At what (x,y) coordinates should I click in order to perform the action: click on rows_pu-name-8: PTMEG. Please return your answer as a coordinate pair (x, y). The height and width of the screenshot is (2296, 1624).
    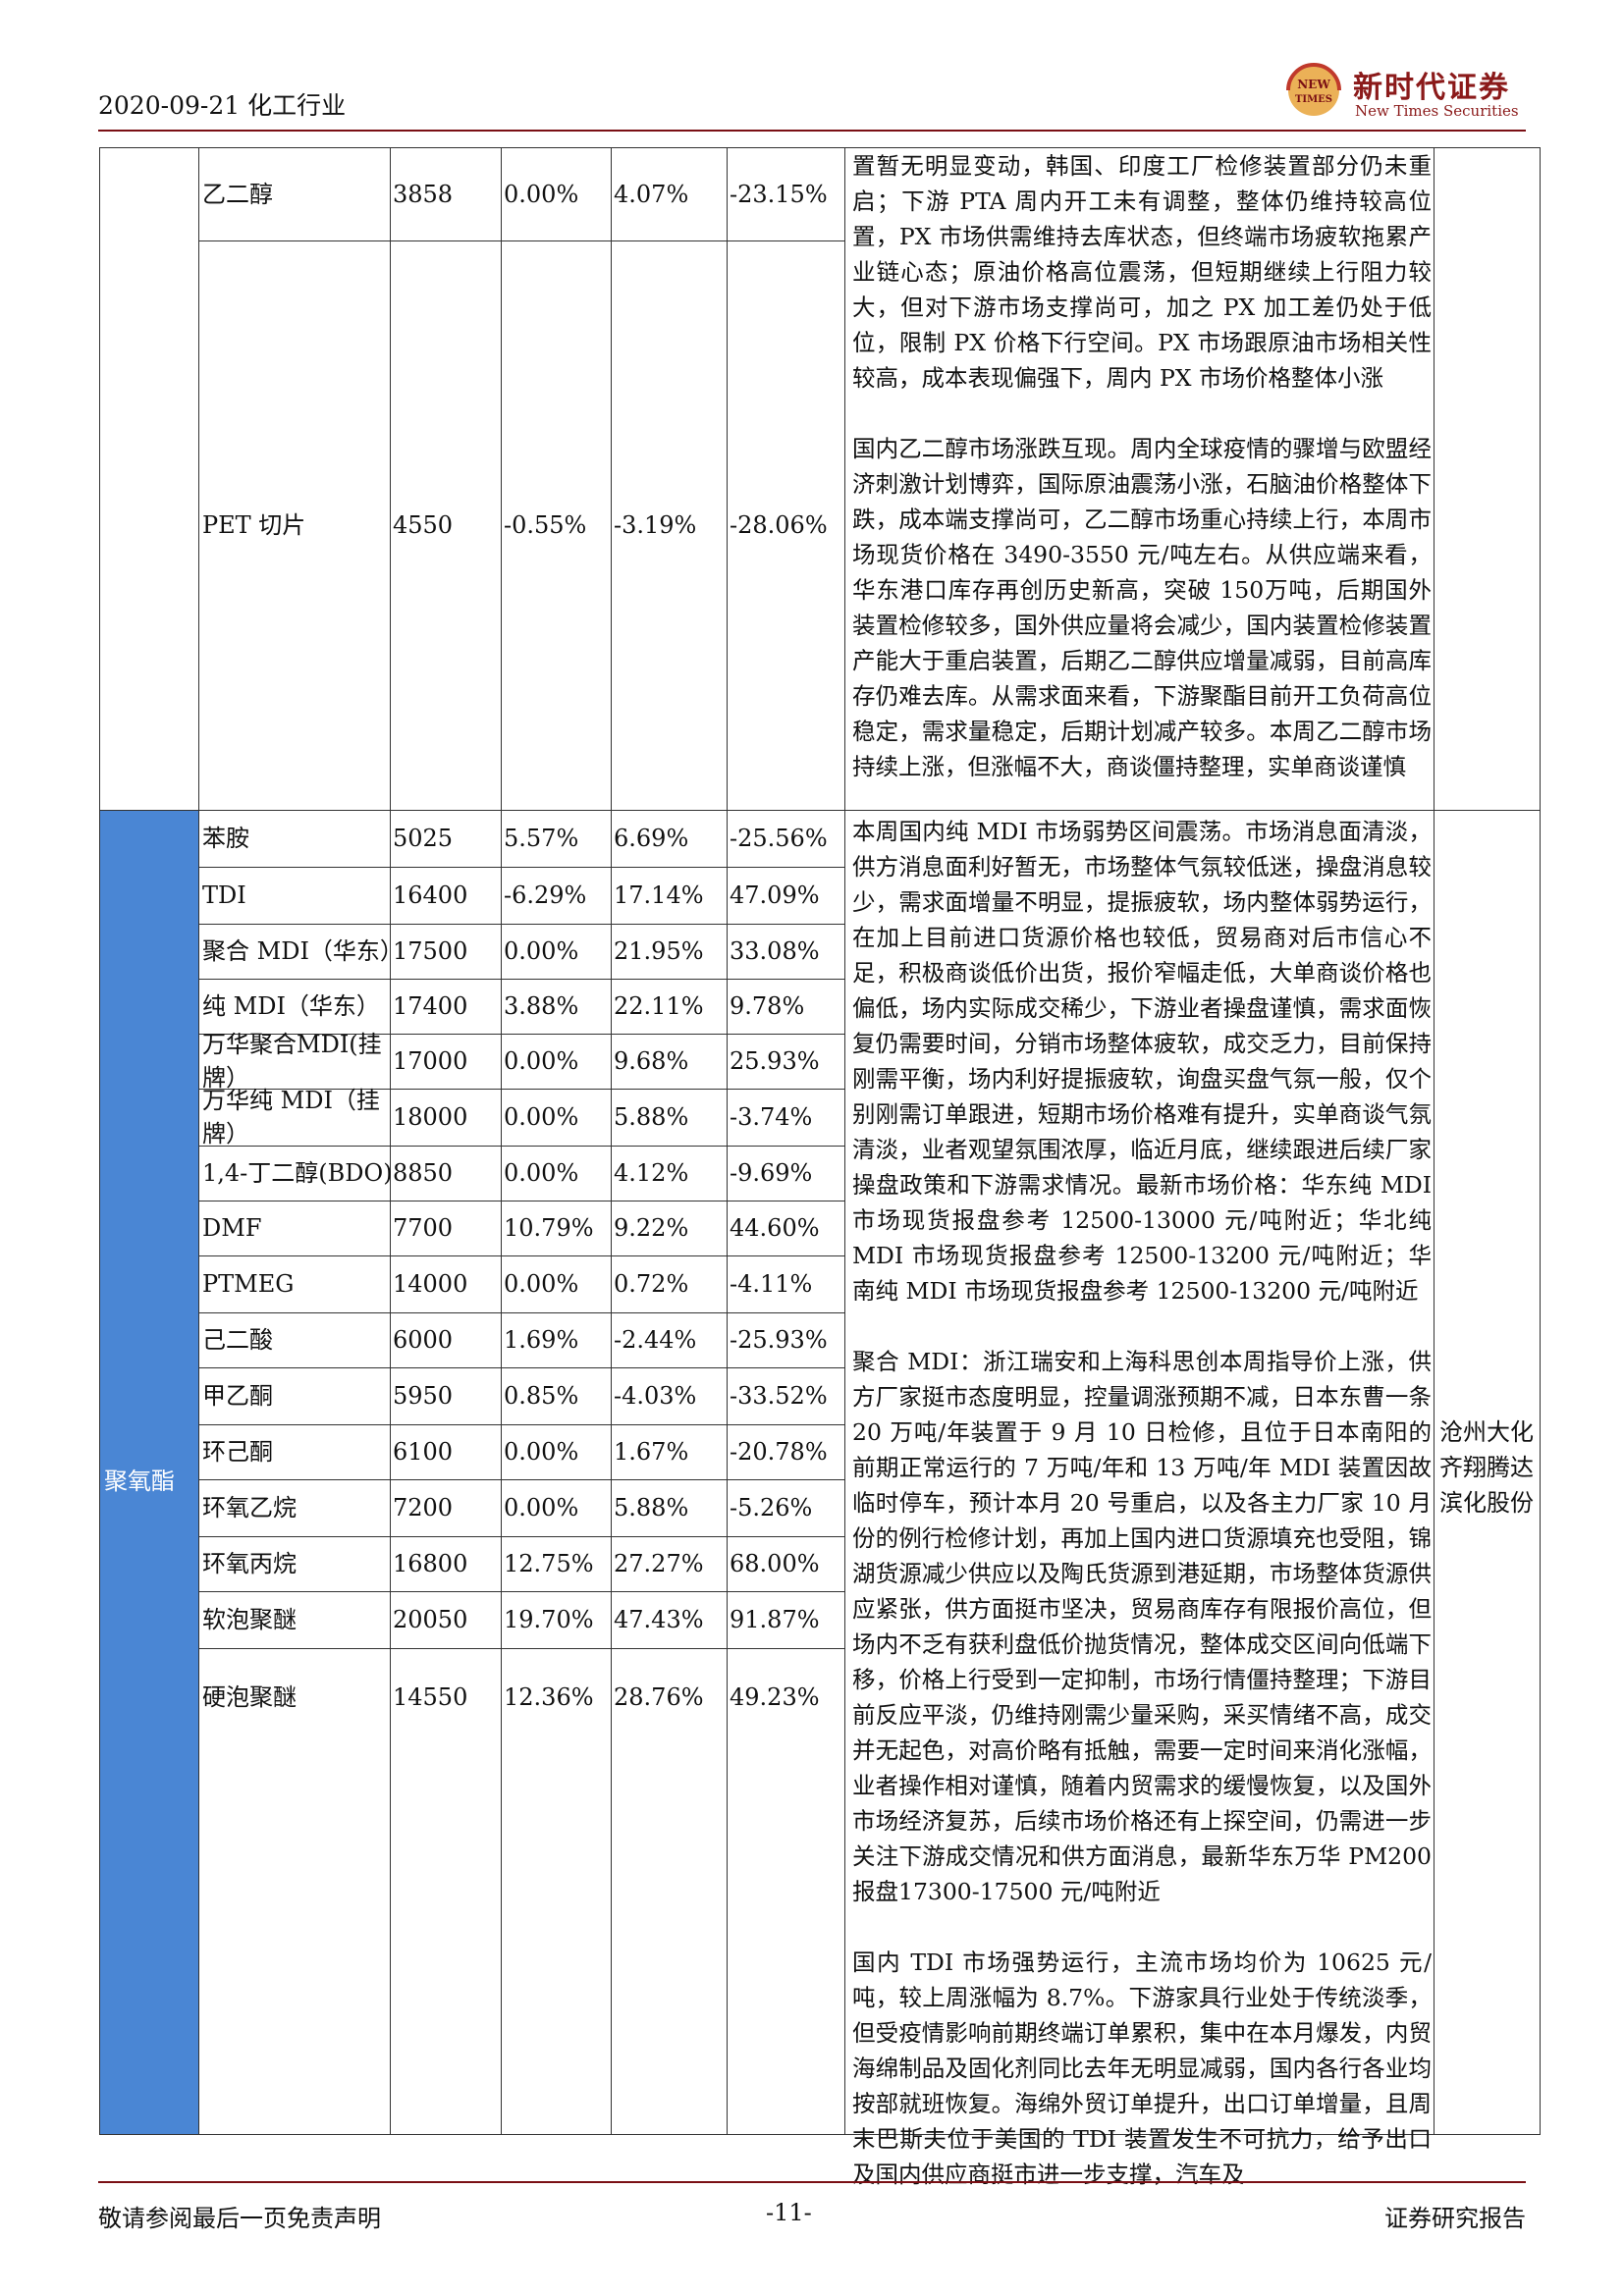
    Looking at the image, I should click on (248, 1284).